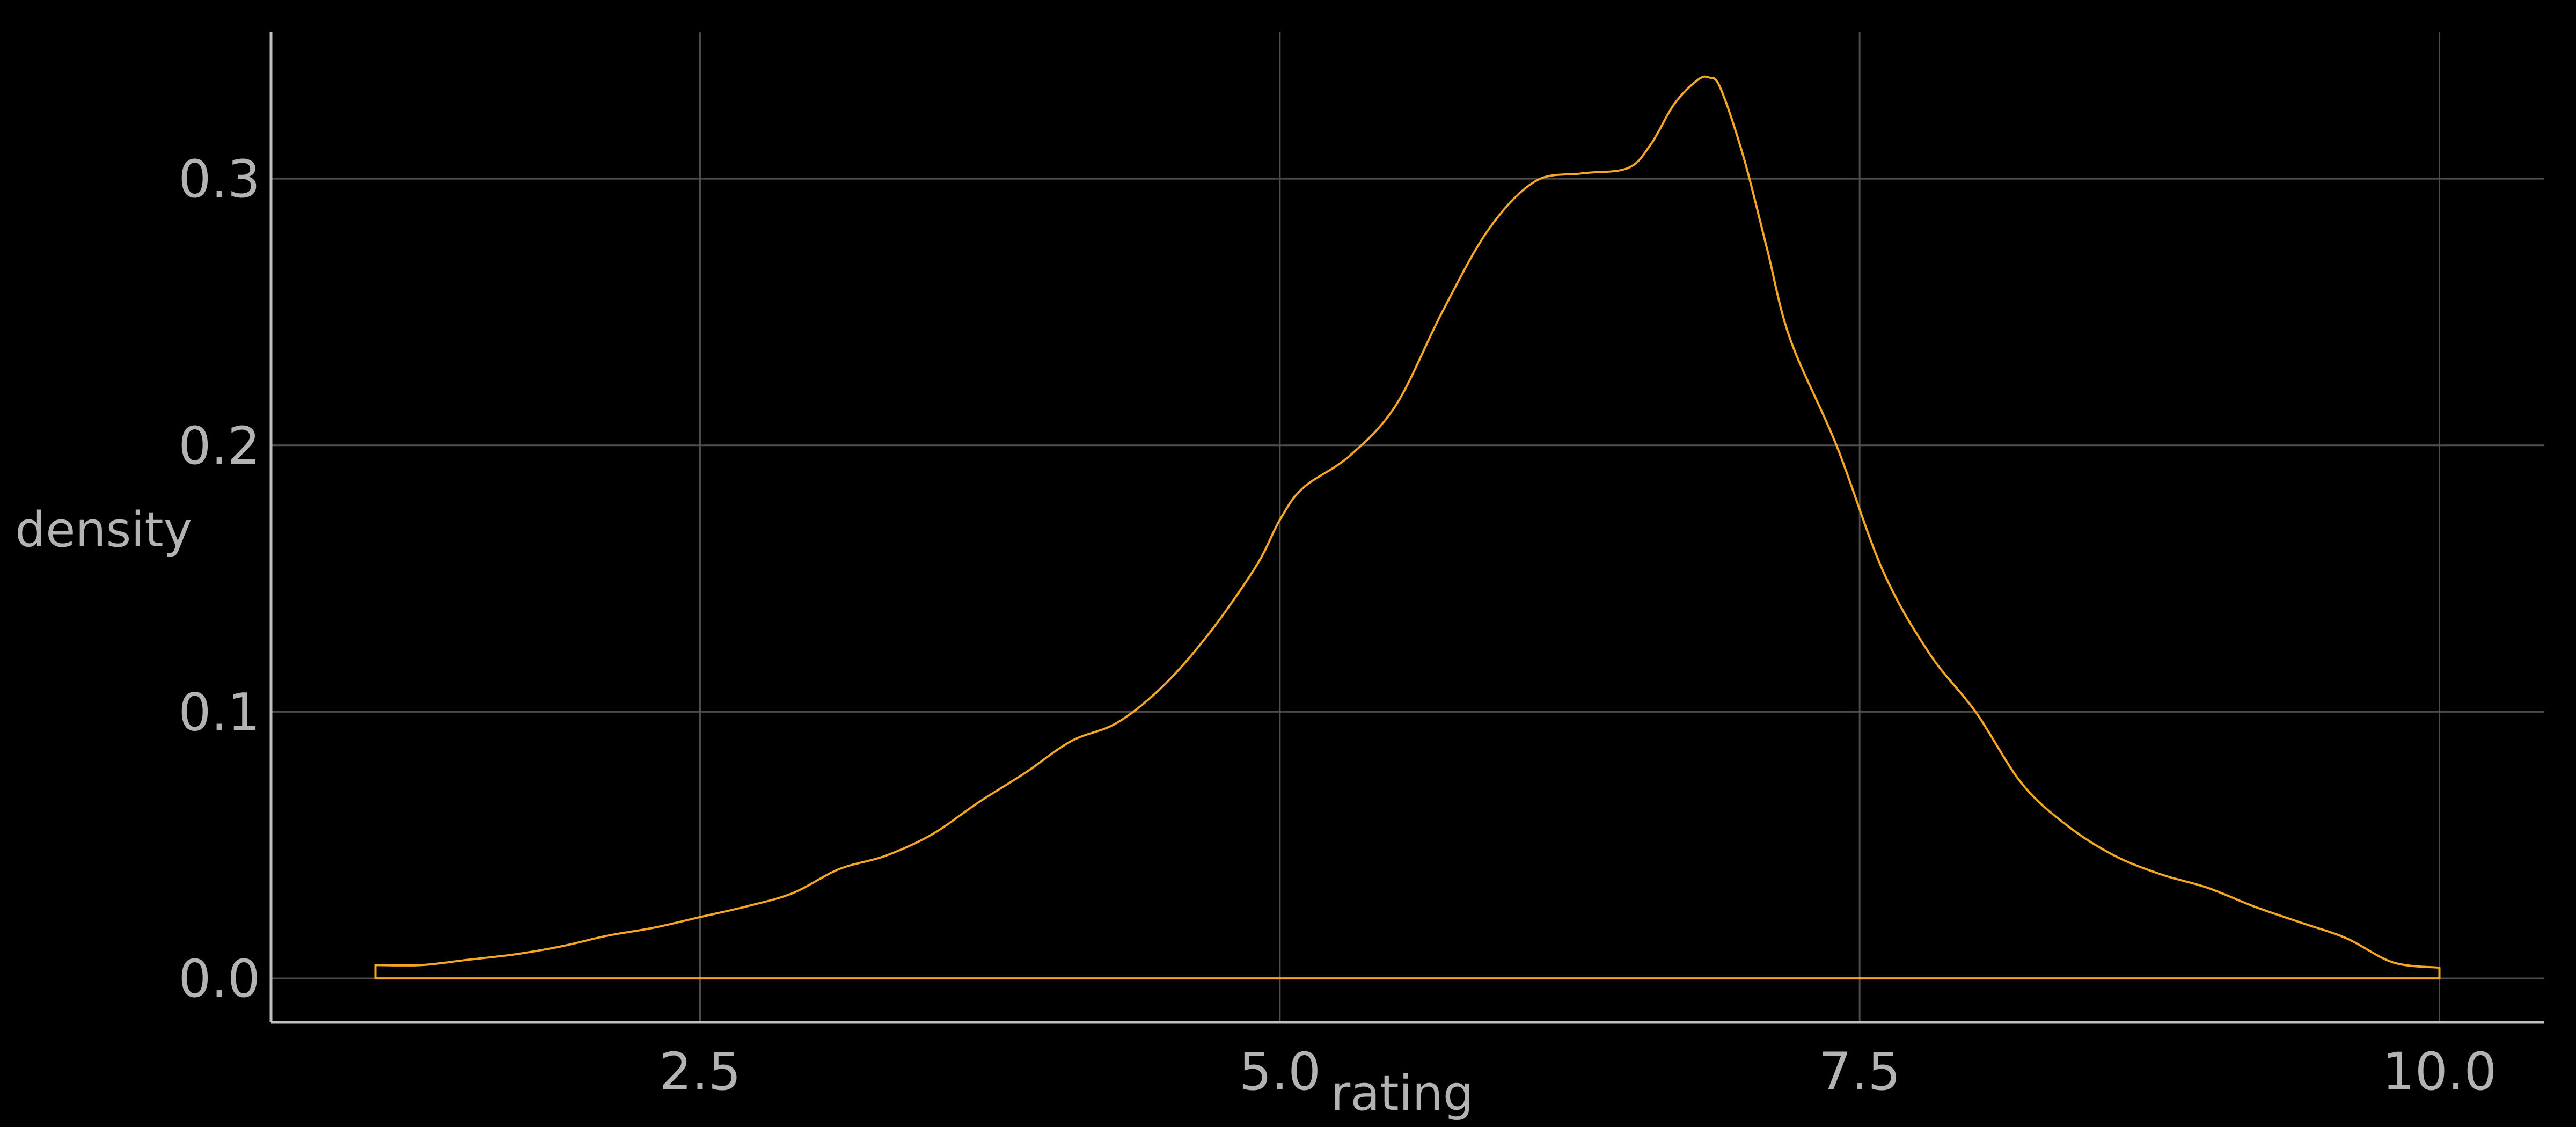 This screenshot has height=1127, width=2576. I want to click on y-tick-label: 0.2, so click(219, 446).